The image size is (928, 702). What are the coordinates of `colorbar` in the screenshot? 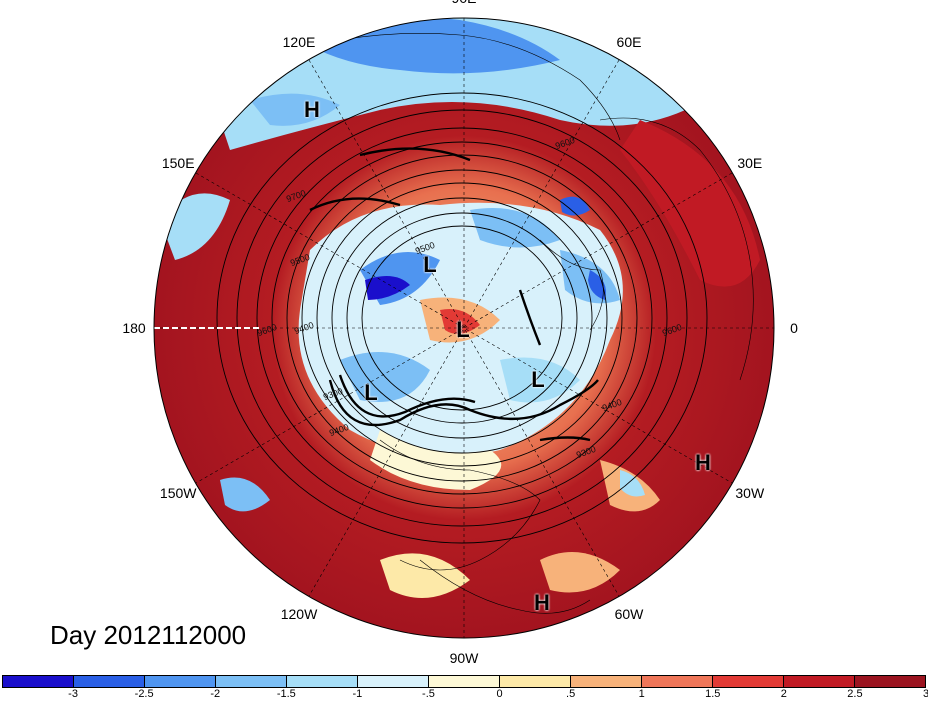 It's located at (464, 681).